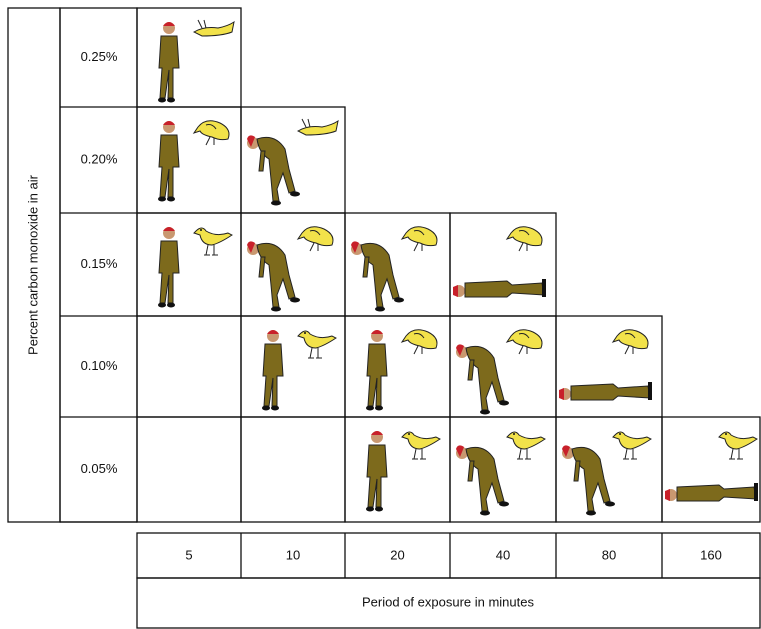 This screenshot has width=761, height=629. What do you see at coordinates (99, 263) in the screenshot?
I see `row-label: 0.15%` at bounding box center [99, 263].